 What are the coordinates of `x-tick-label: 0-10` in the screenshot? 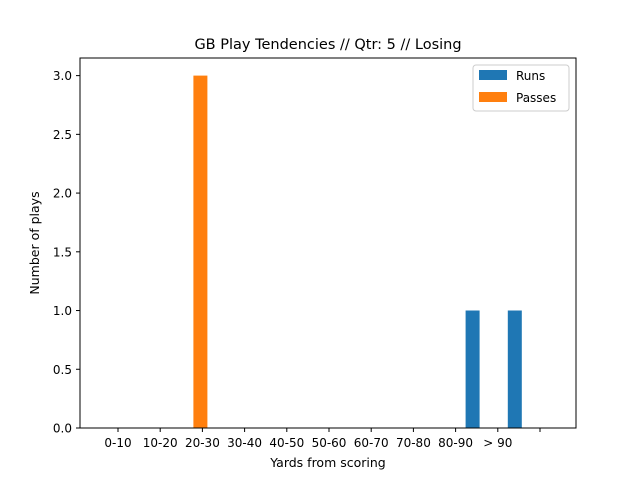 It's located at (117, 443).